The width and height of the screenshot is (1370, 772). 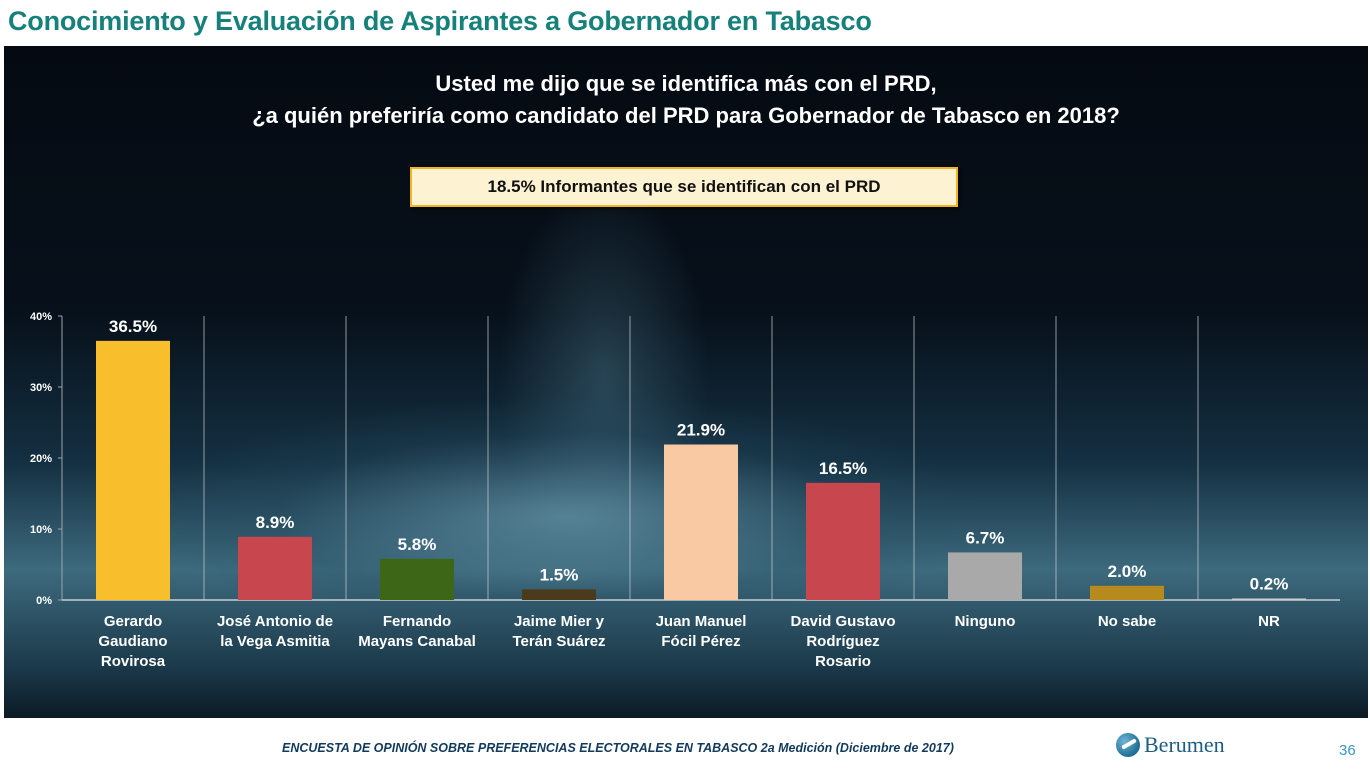 What do you see at coordinates (275, 641) in the screenshot?
I see `category-label: la Vega Asmitia` at bounding box center [275, 641].